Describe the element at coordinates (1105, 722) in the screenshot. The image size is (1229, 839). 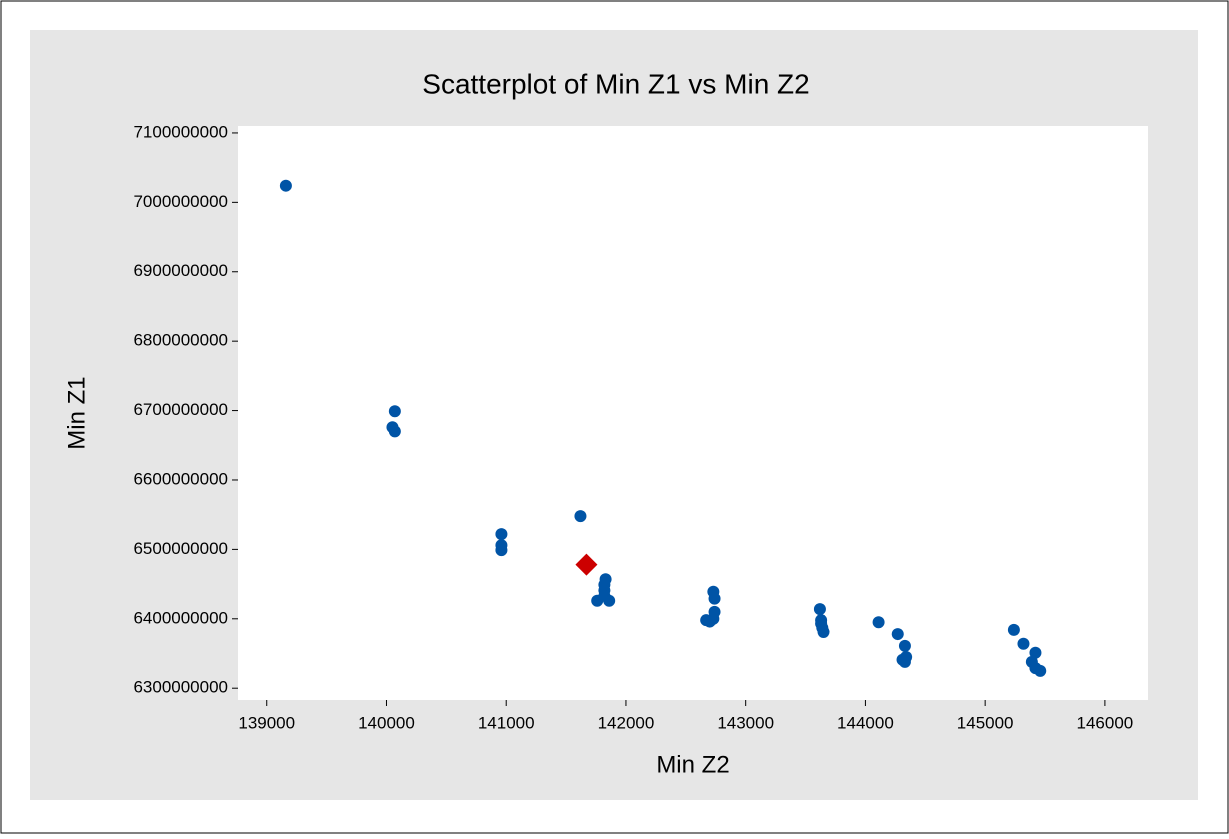
I see `x-tick-label: 146000` at that location.